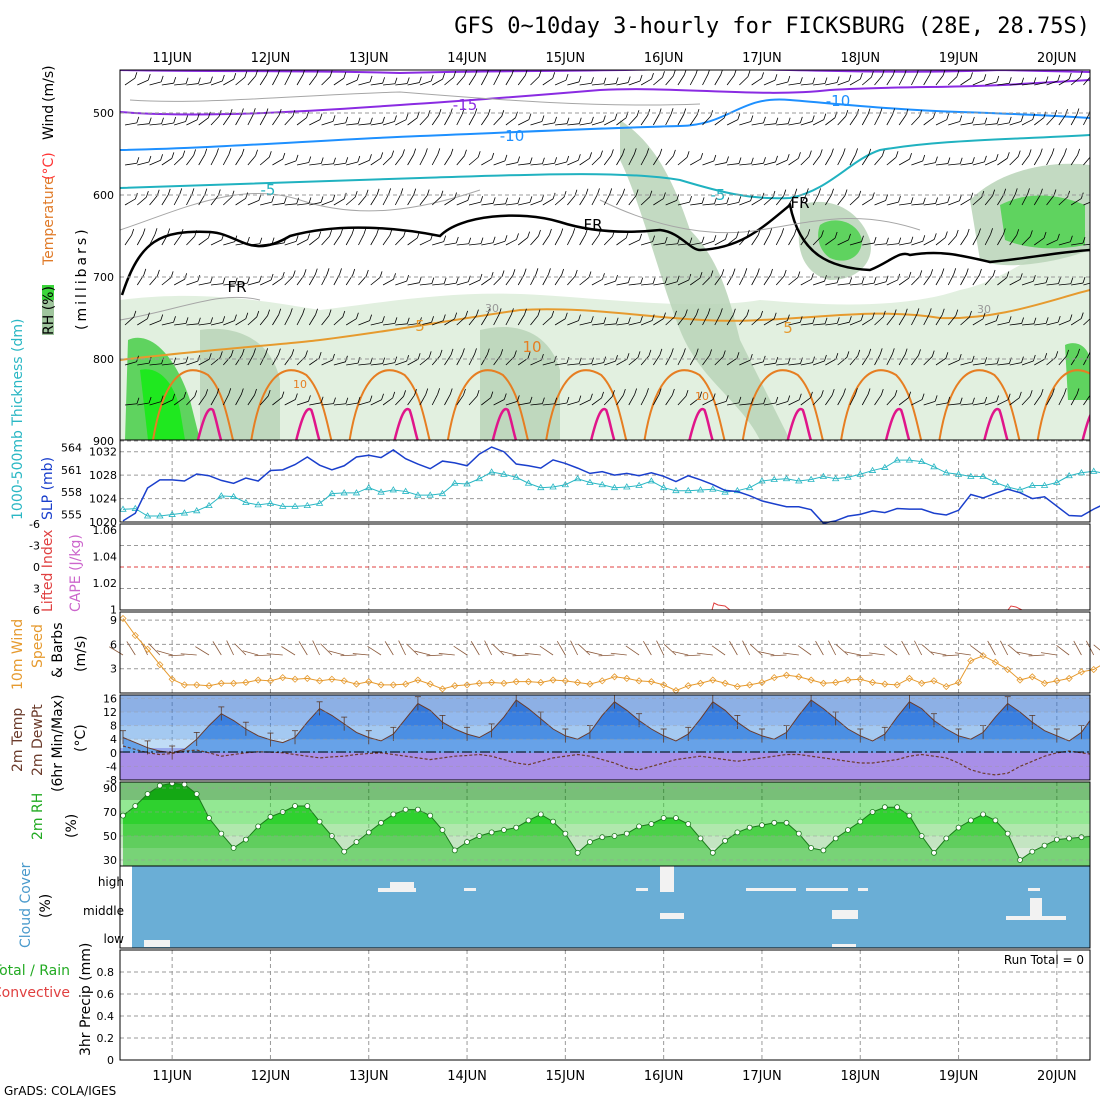  I want to click on wind10-label-2: Speed, so click(38, 646).